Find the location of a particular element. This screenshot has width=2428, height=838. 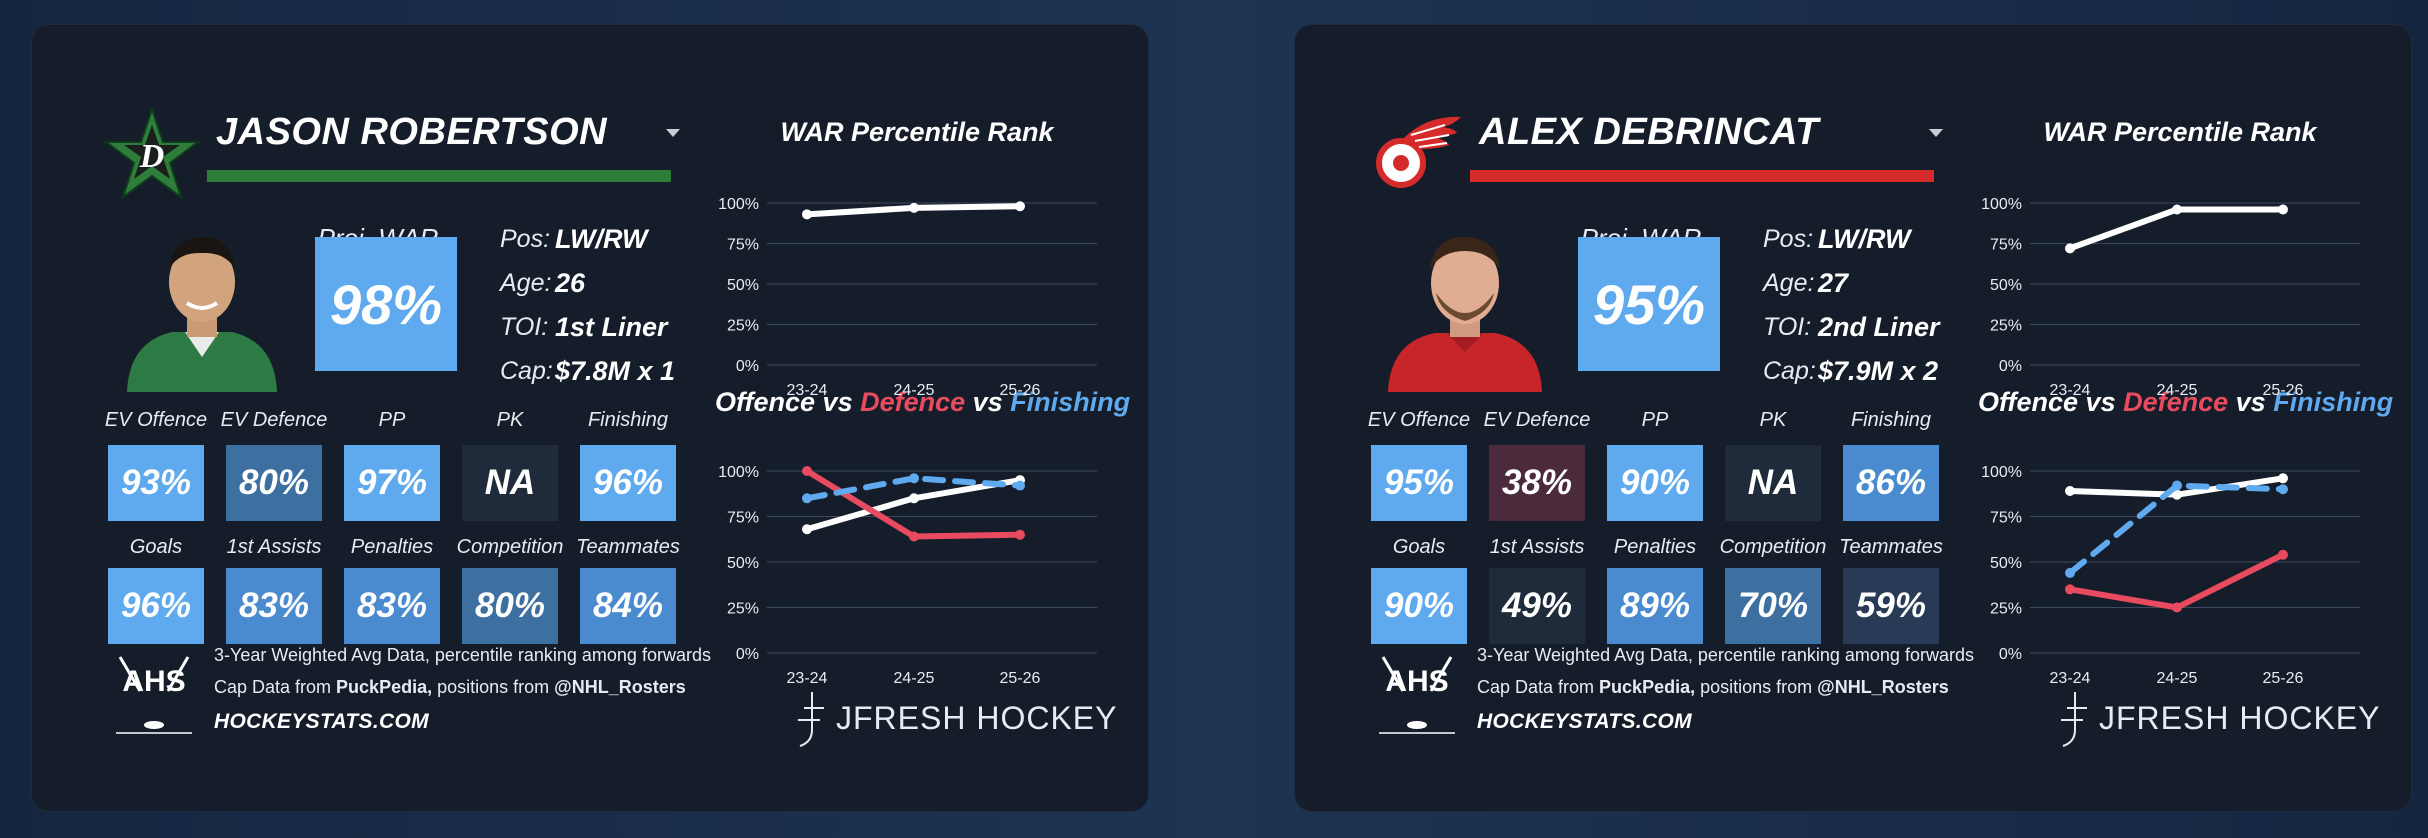

offdef-chart-title: Offence vs Defence vs Finishing is located at coordinates (2186, 402).